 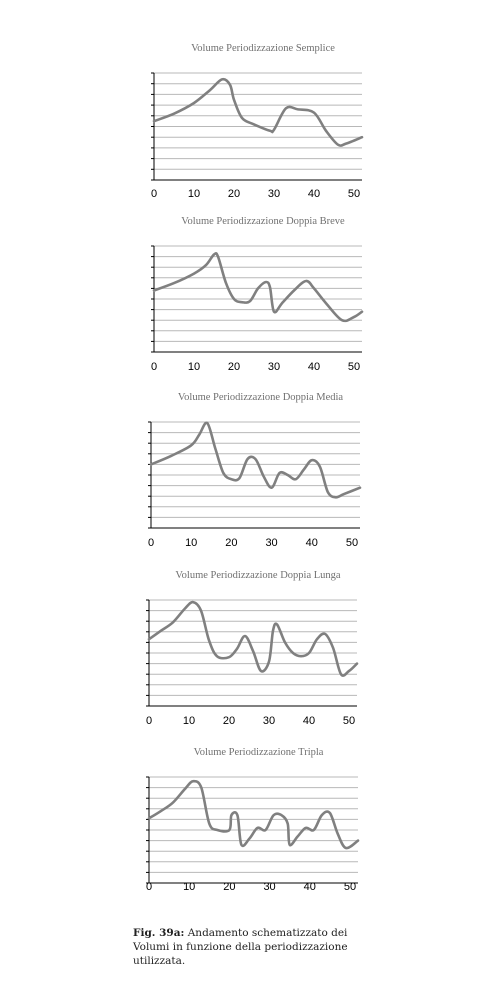 I want to click on chart-title: Volume Periodizzazione Tripla, so click(x=259, y=752).